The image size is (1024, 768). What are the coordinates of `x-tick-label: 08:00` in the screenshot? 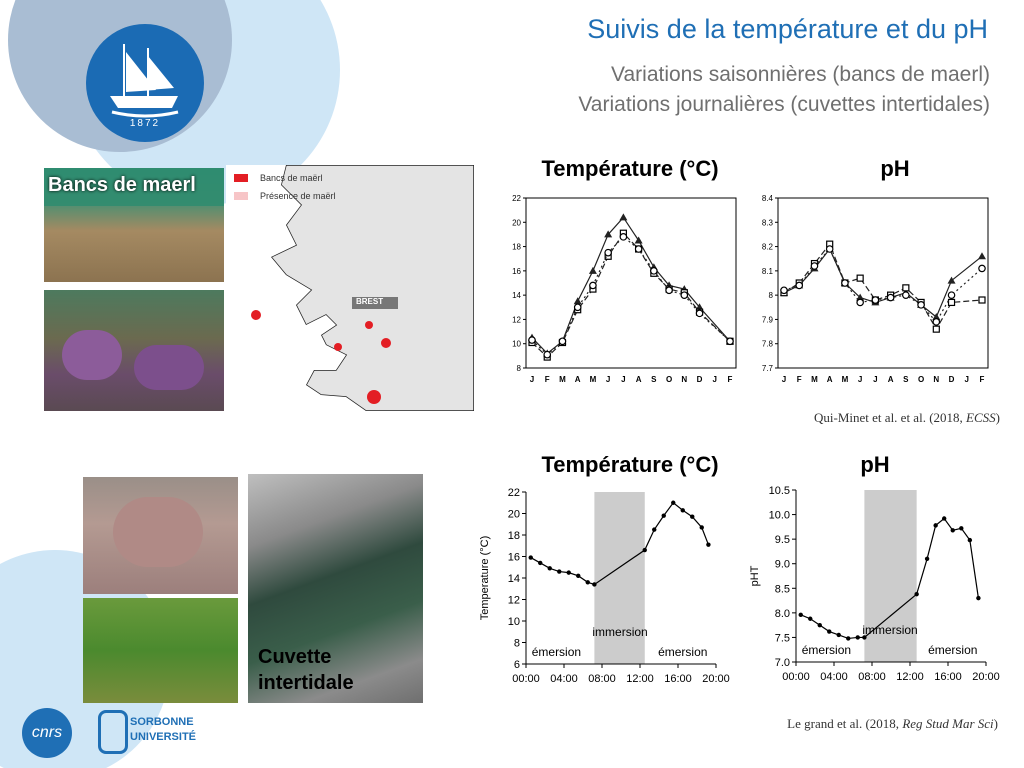 It's located at (872, 677).